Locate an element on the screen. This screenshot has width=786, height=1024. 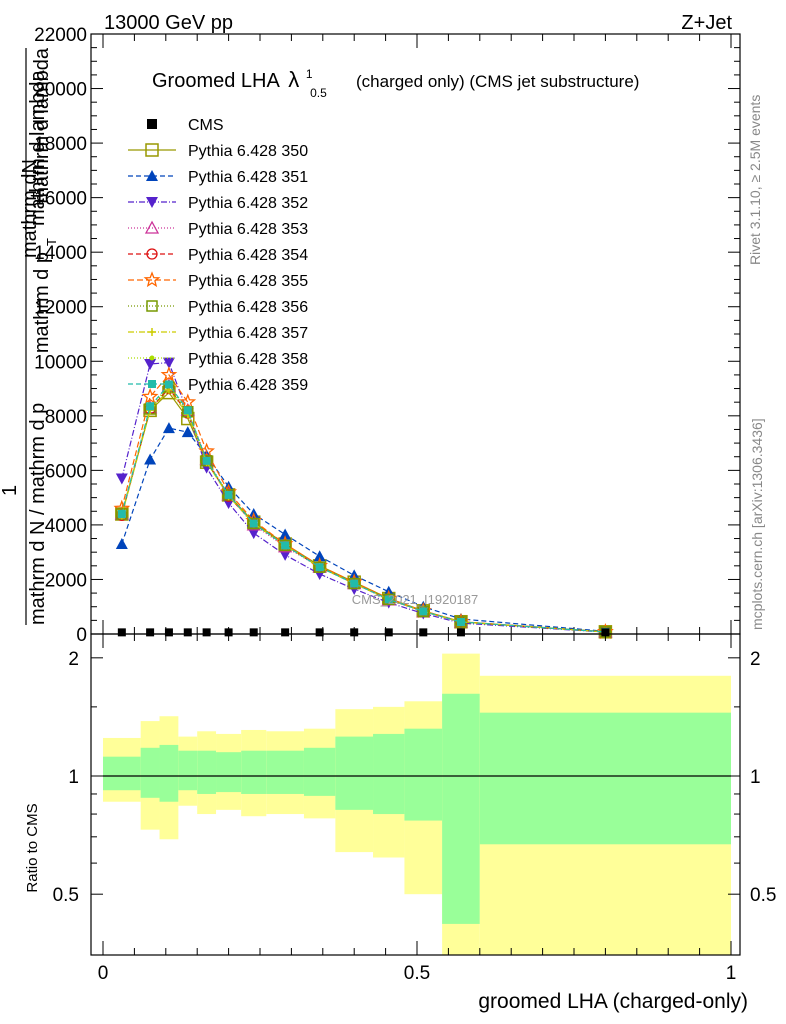
legend-marker-cms is located at coordinates (152, 124).